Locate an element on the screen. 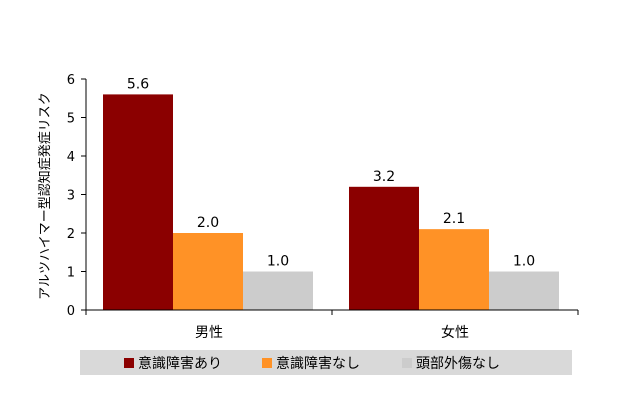  legend-label-2: 頭部外傷なし is located at coordinates (458, 363).